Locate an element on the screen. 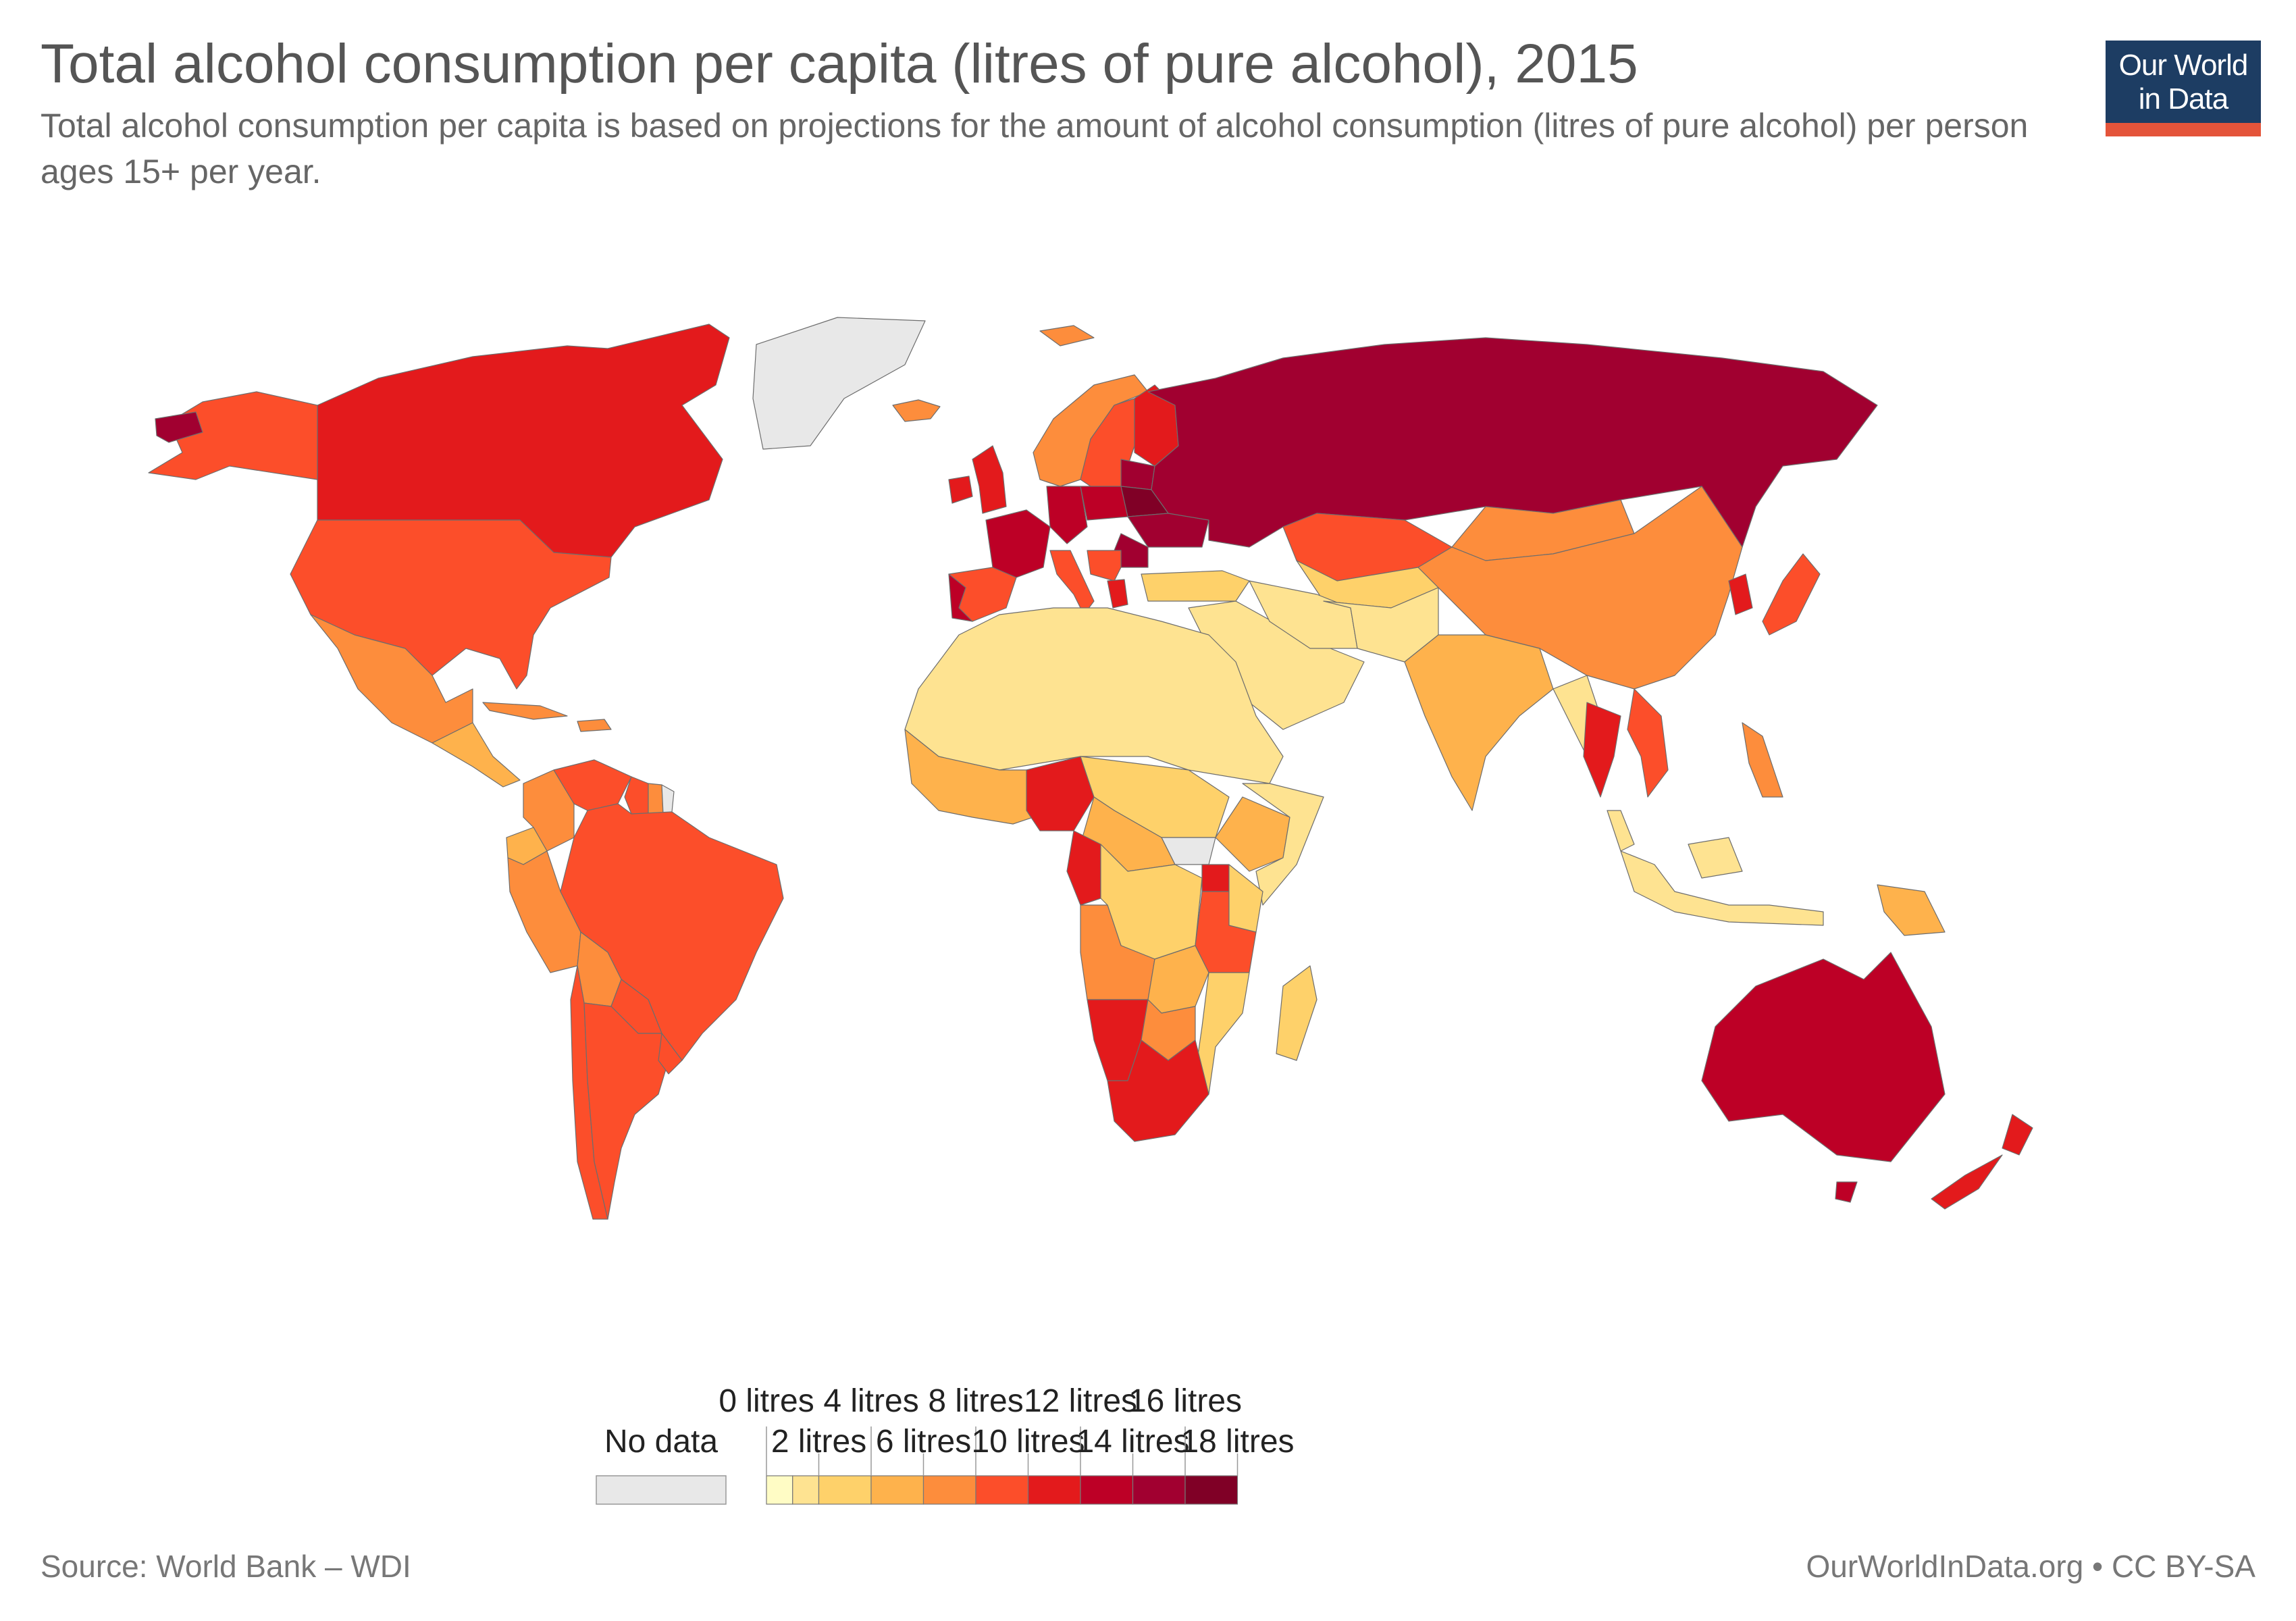 This screenshot has height=1621, width=2296. region-australia is located at coordinates (1824, 1057).